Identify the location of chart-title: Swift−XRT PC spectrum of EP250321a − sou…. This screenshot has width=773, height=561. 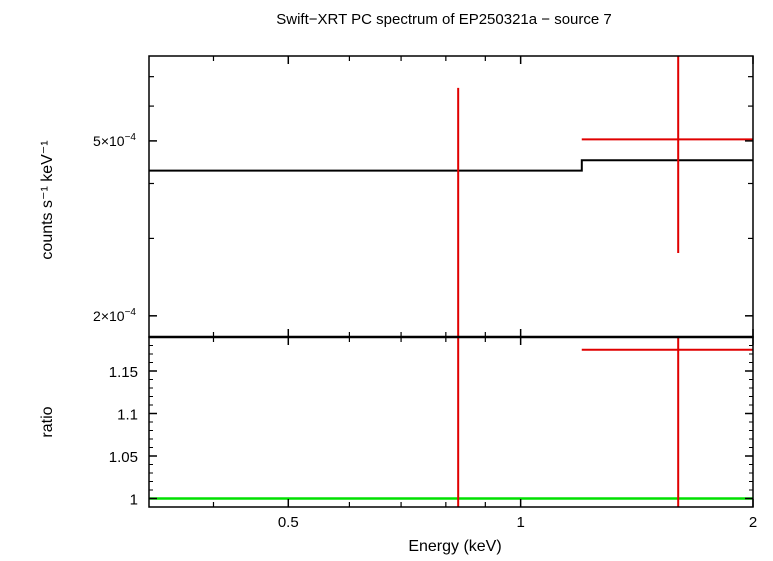
(443, 19).